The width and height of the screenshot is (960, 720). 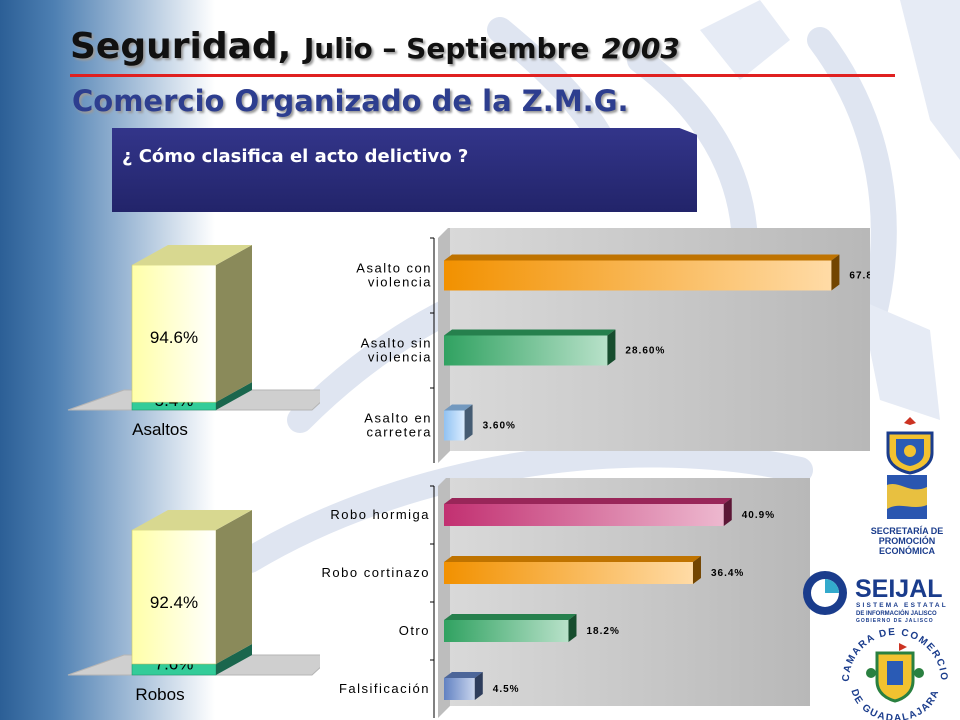 I want to click on secretaria-line3: ECONÓMICA, so click(x=907, y=550).